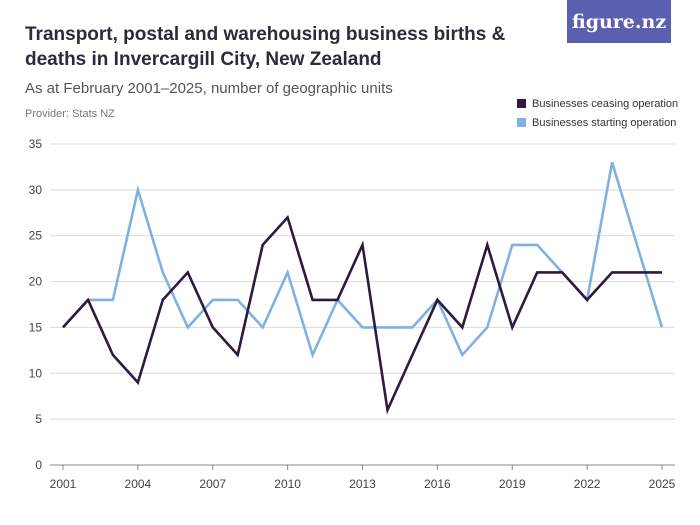 The height and width of the screenshot is (525, 700). I want to click on figure-nz-logo: figure.nz, so click(619, 21).